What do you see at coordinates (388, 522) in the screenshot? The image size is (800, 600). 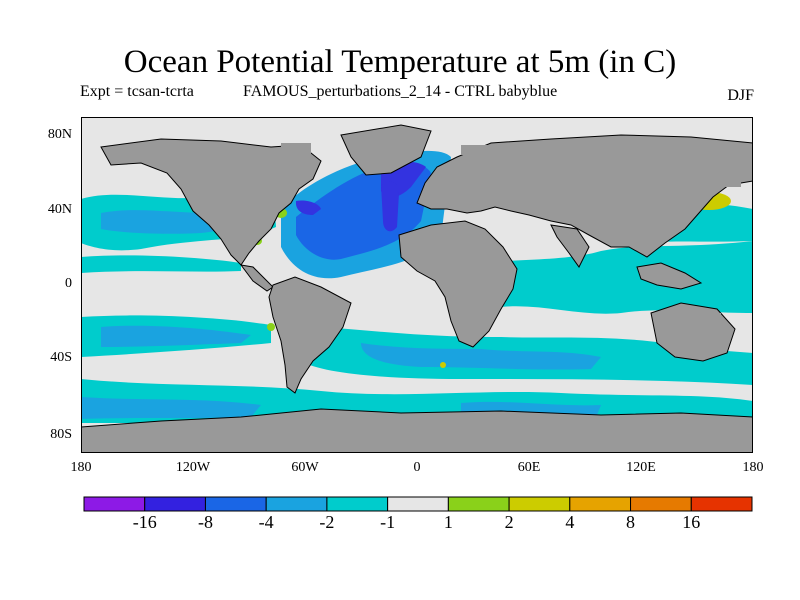 I see `colorbar-label: -1` at bounding box center [388, 522].